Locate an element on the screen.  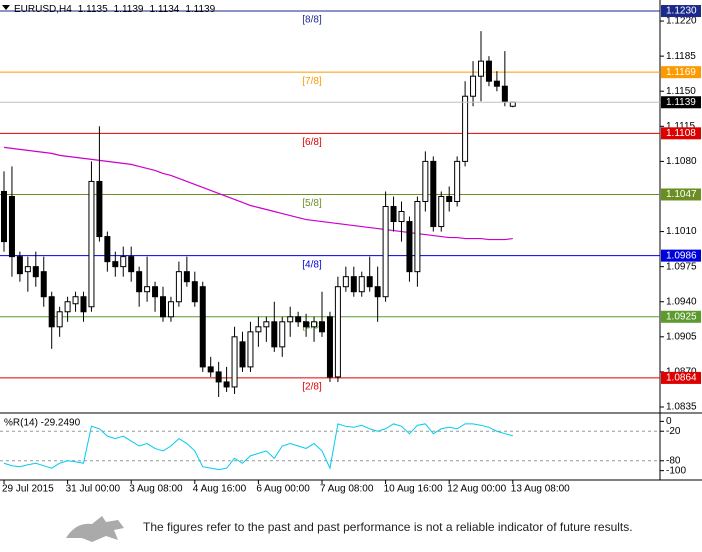
level-name: [7/8] is located at coordinates (312, 81).